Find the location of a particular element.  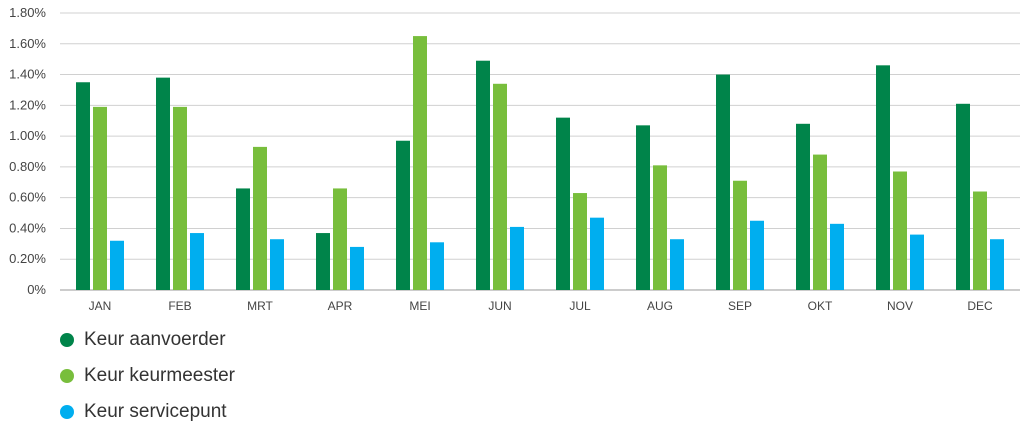

y-tick-label: 0.60% is located at coordinates (27, 197).